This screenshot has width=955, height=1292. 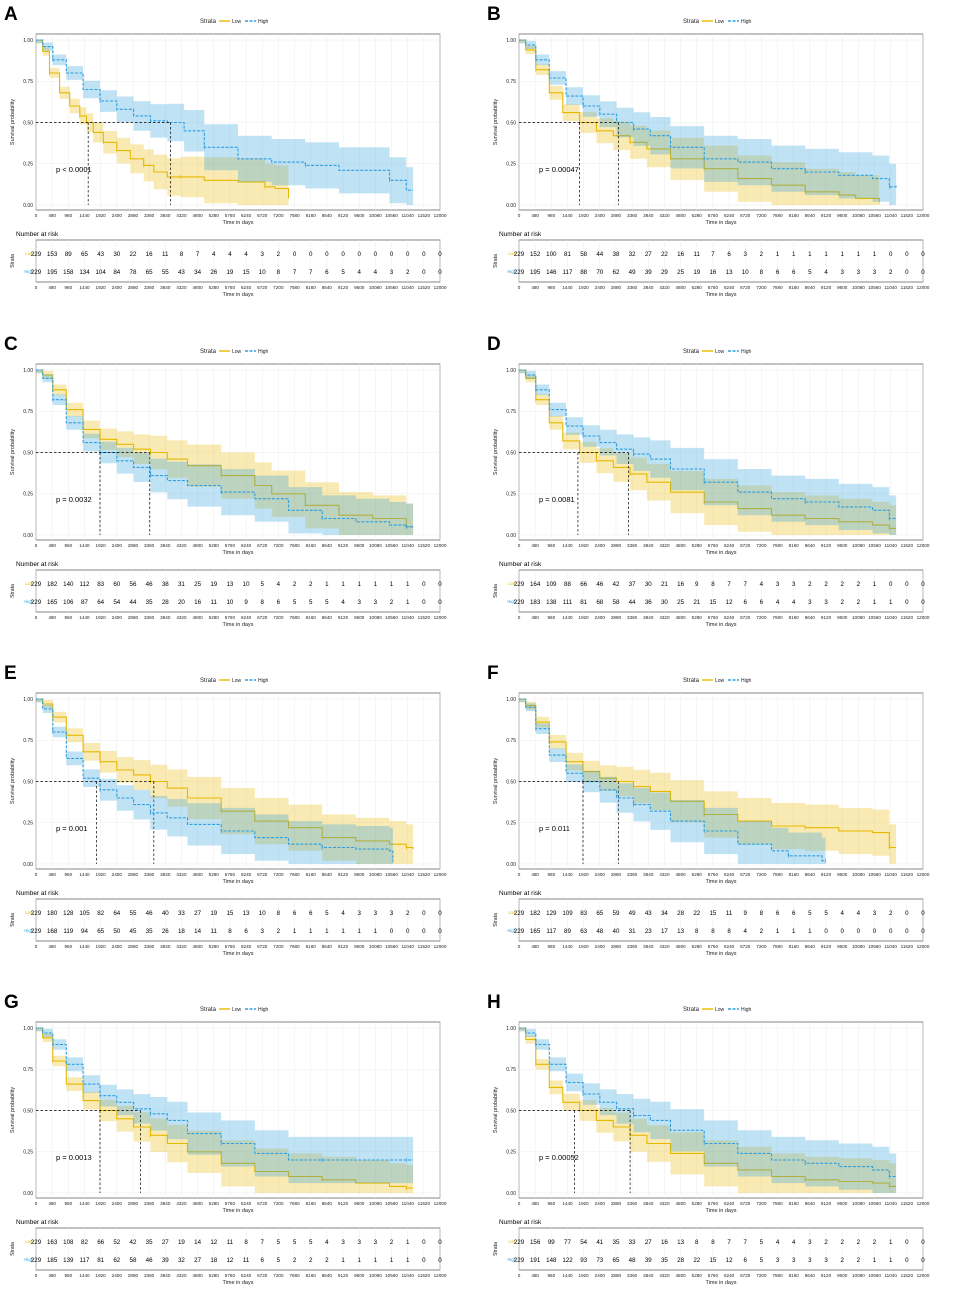 I want to click on x-tick-label: 1920, so click(x=101, y=545).